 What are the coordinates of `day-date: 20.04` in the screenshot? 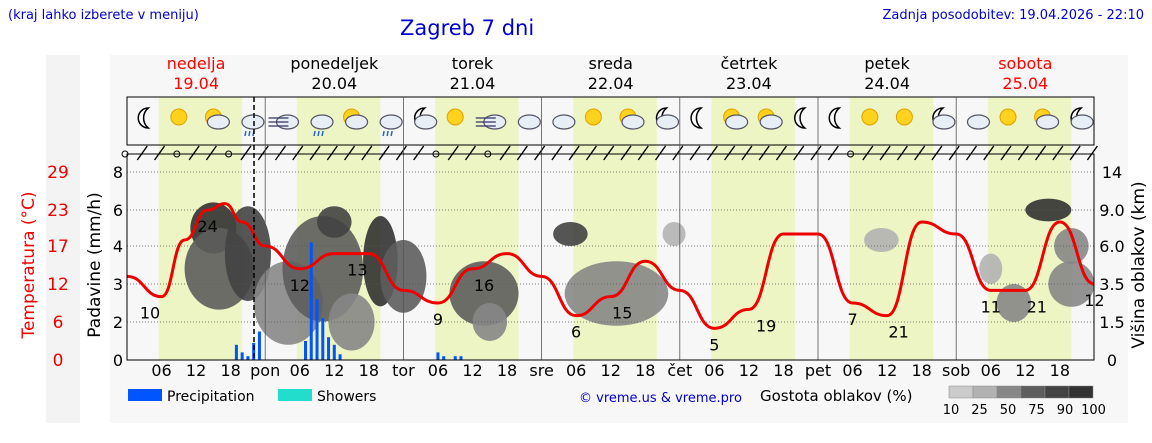 It's located at (334, 83).